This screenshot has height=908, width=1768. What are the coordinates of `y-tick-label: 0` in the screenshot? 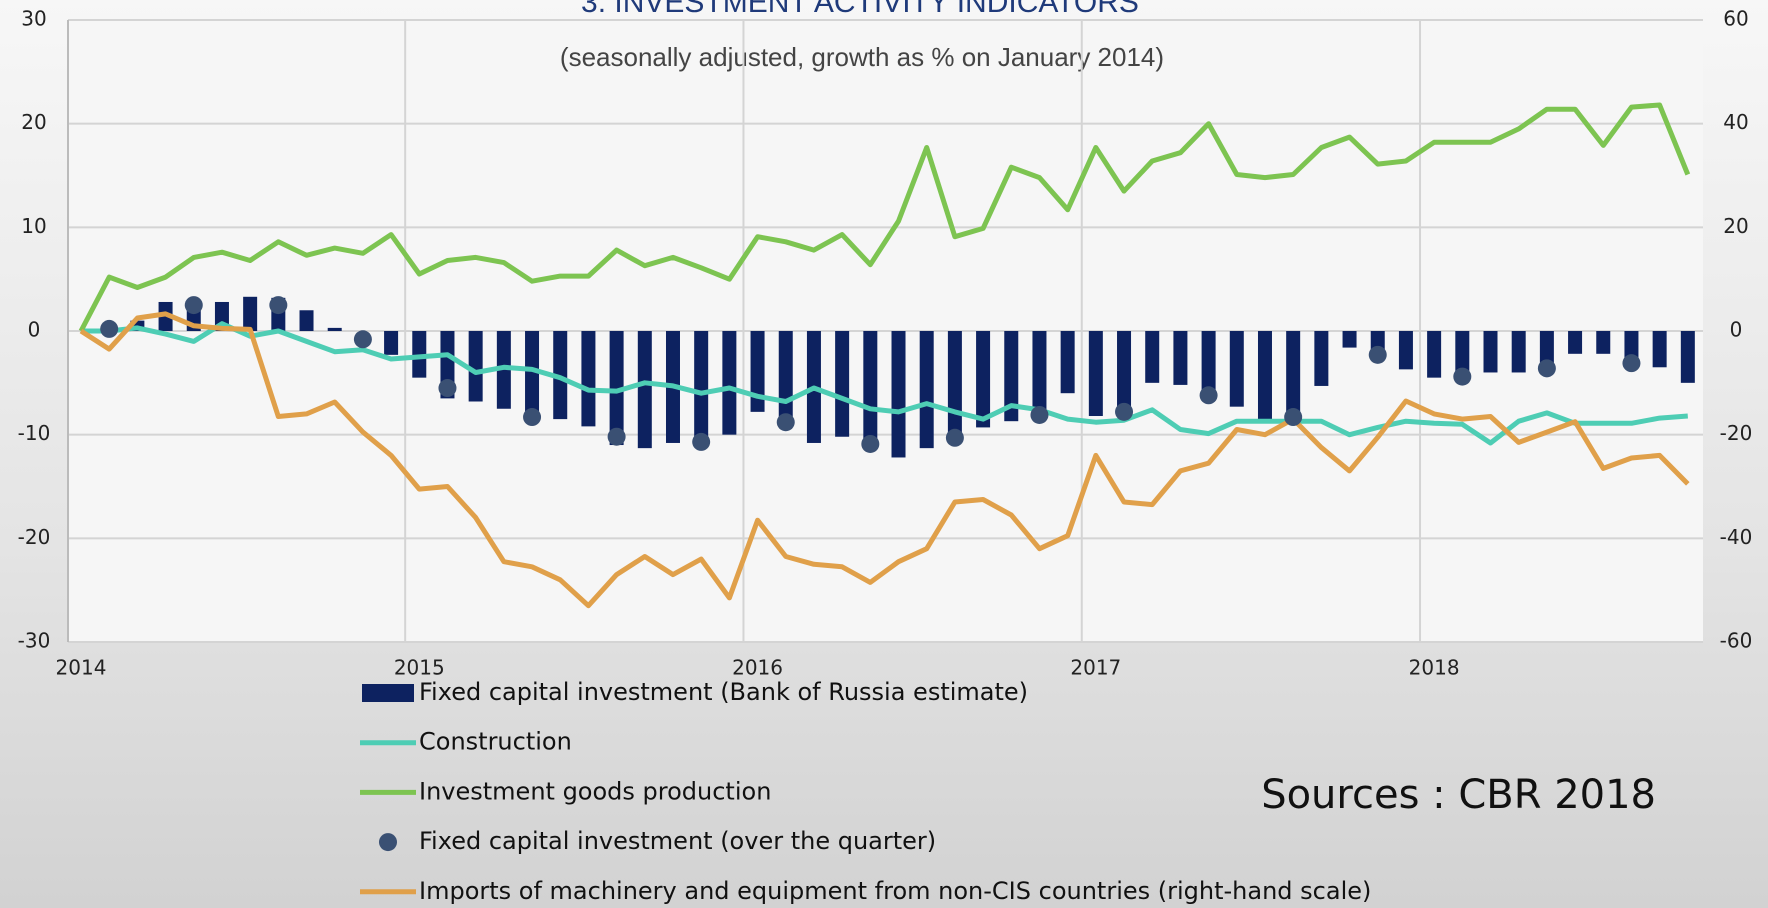 It's located at (34, 330).